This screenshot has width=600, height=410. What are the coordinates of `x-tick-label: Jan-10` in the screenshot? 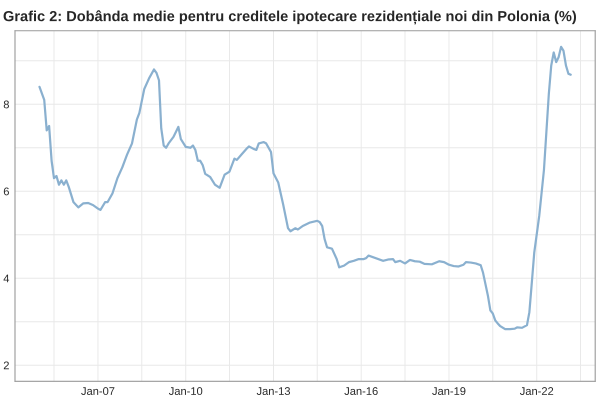 It's located at (185, 391).